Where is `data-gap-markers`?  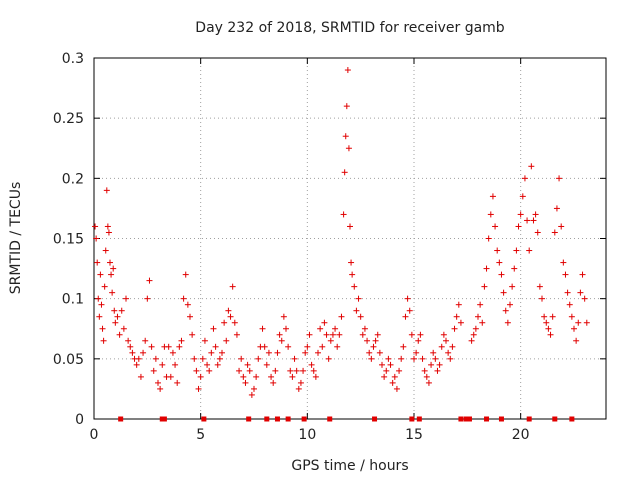
data-gap-markers is located at coordinates (346, 419).